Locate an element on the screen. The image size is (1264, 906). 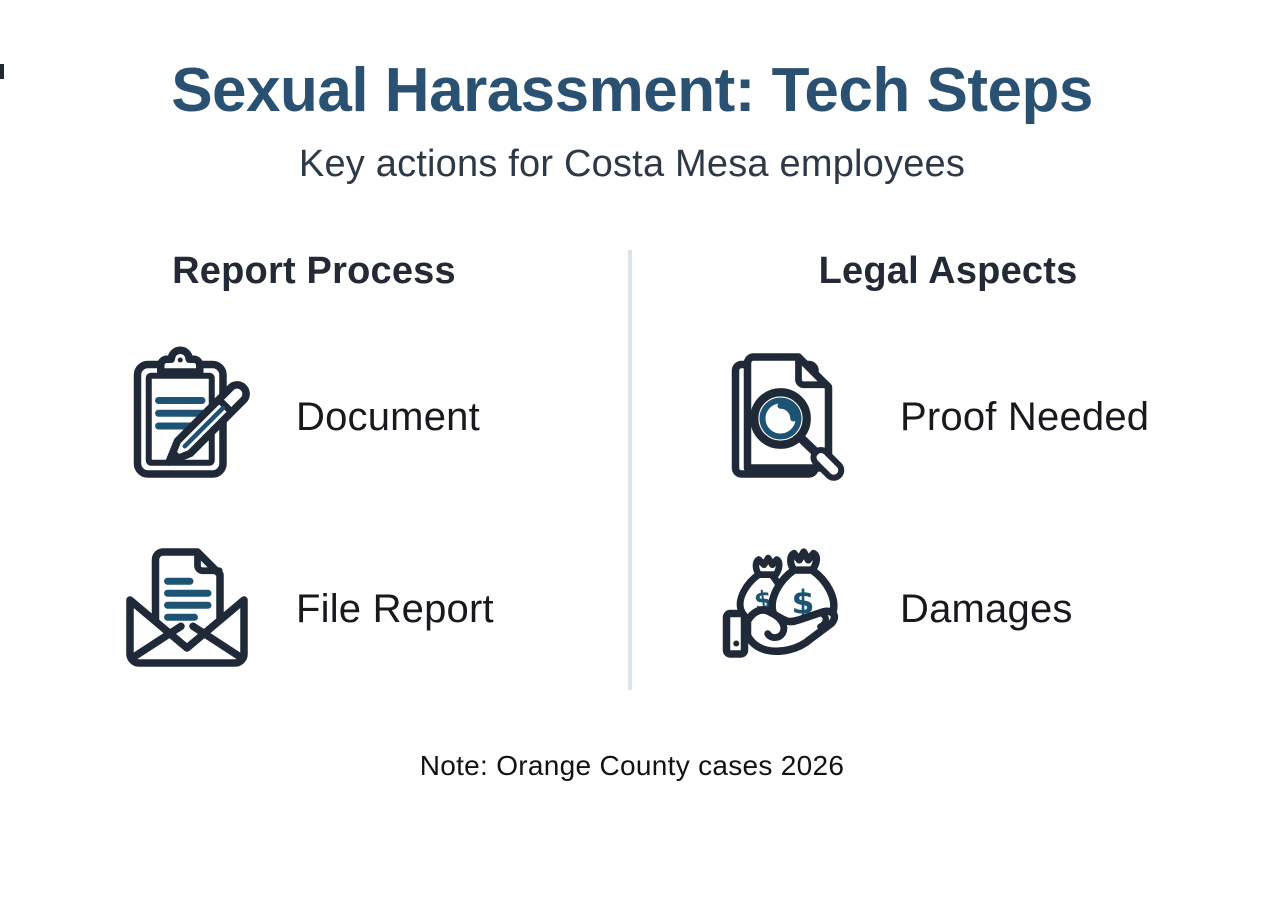
list-item-file-report: File Report is located at coordinates (314, 609).